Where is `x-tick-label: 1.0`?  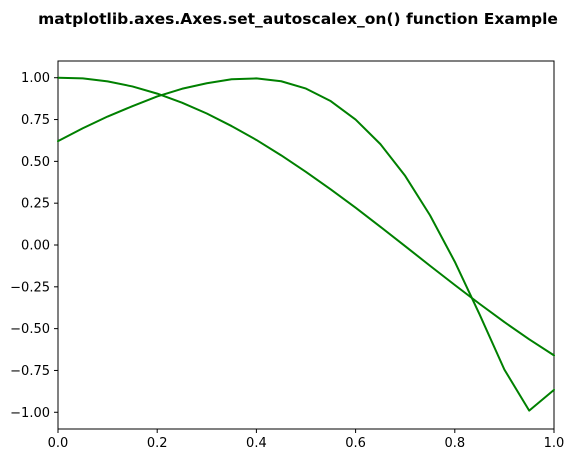 x-tick-label: 1.0 is located at coordinates (554, 443).